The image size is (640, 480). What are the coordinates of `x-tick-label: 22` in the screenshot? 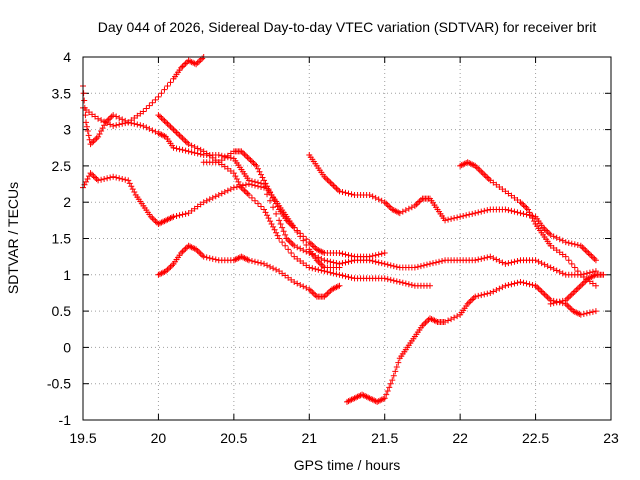 It's located at (460, 438).